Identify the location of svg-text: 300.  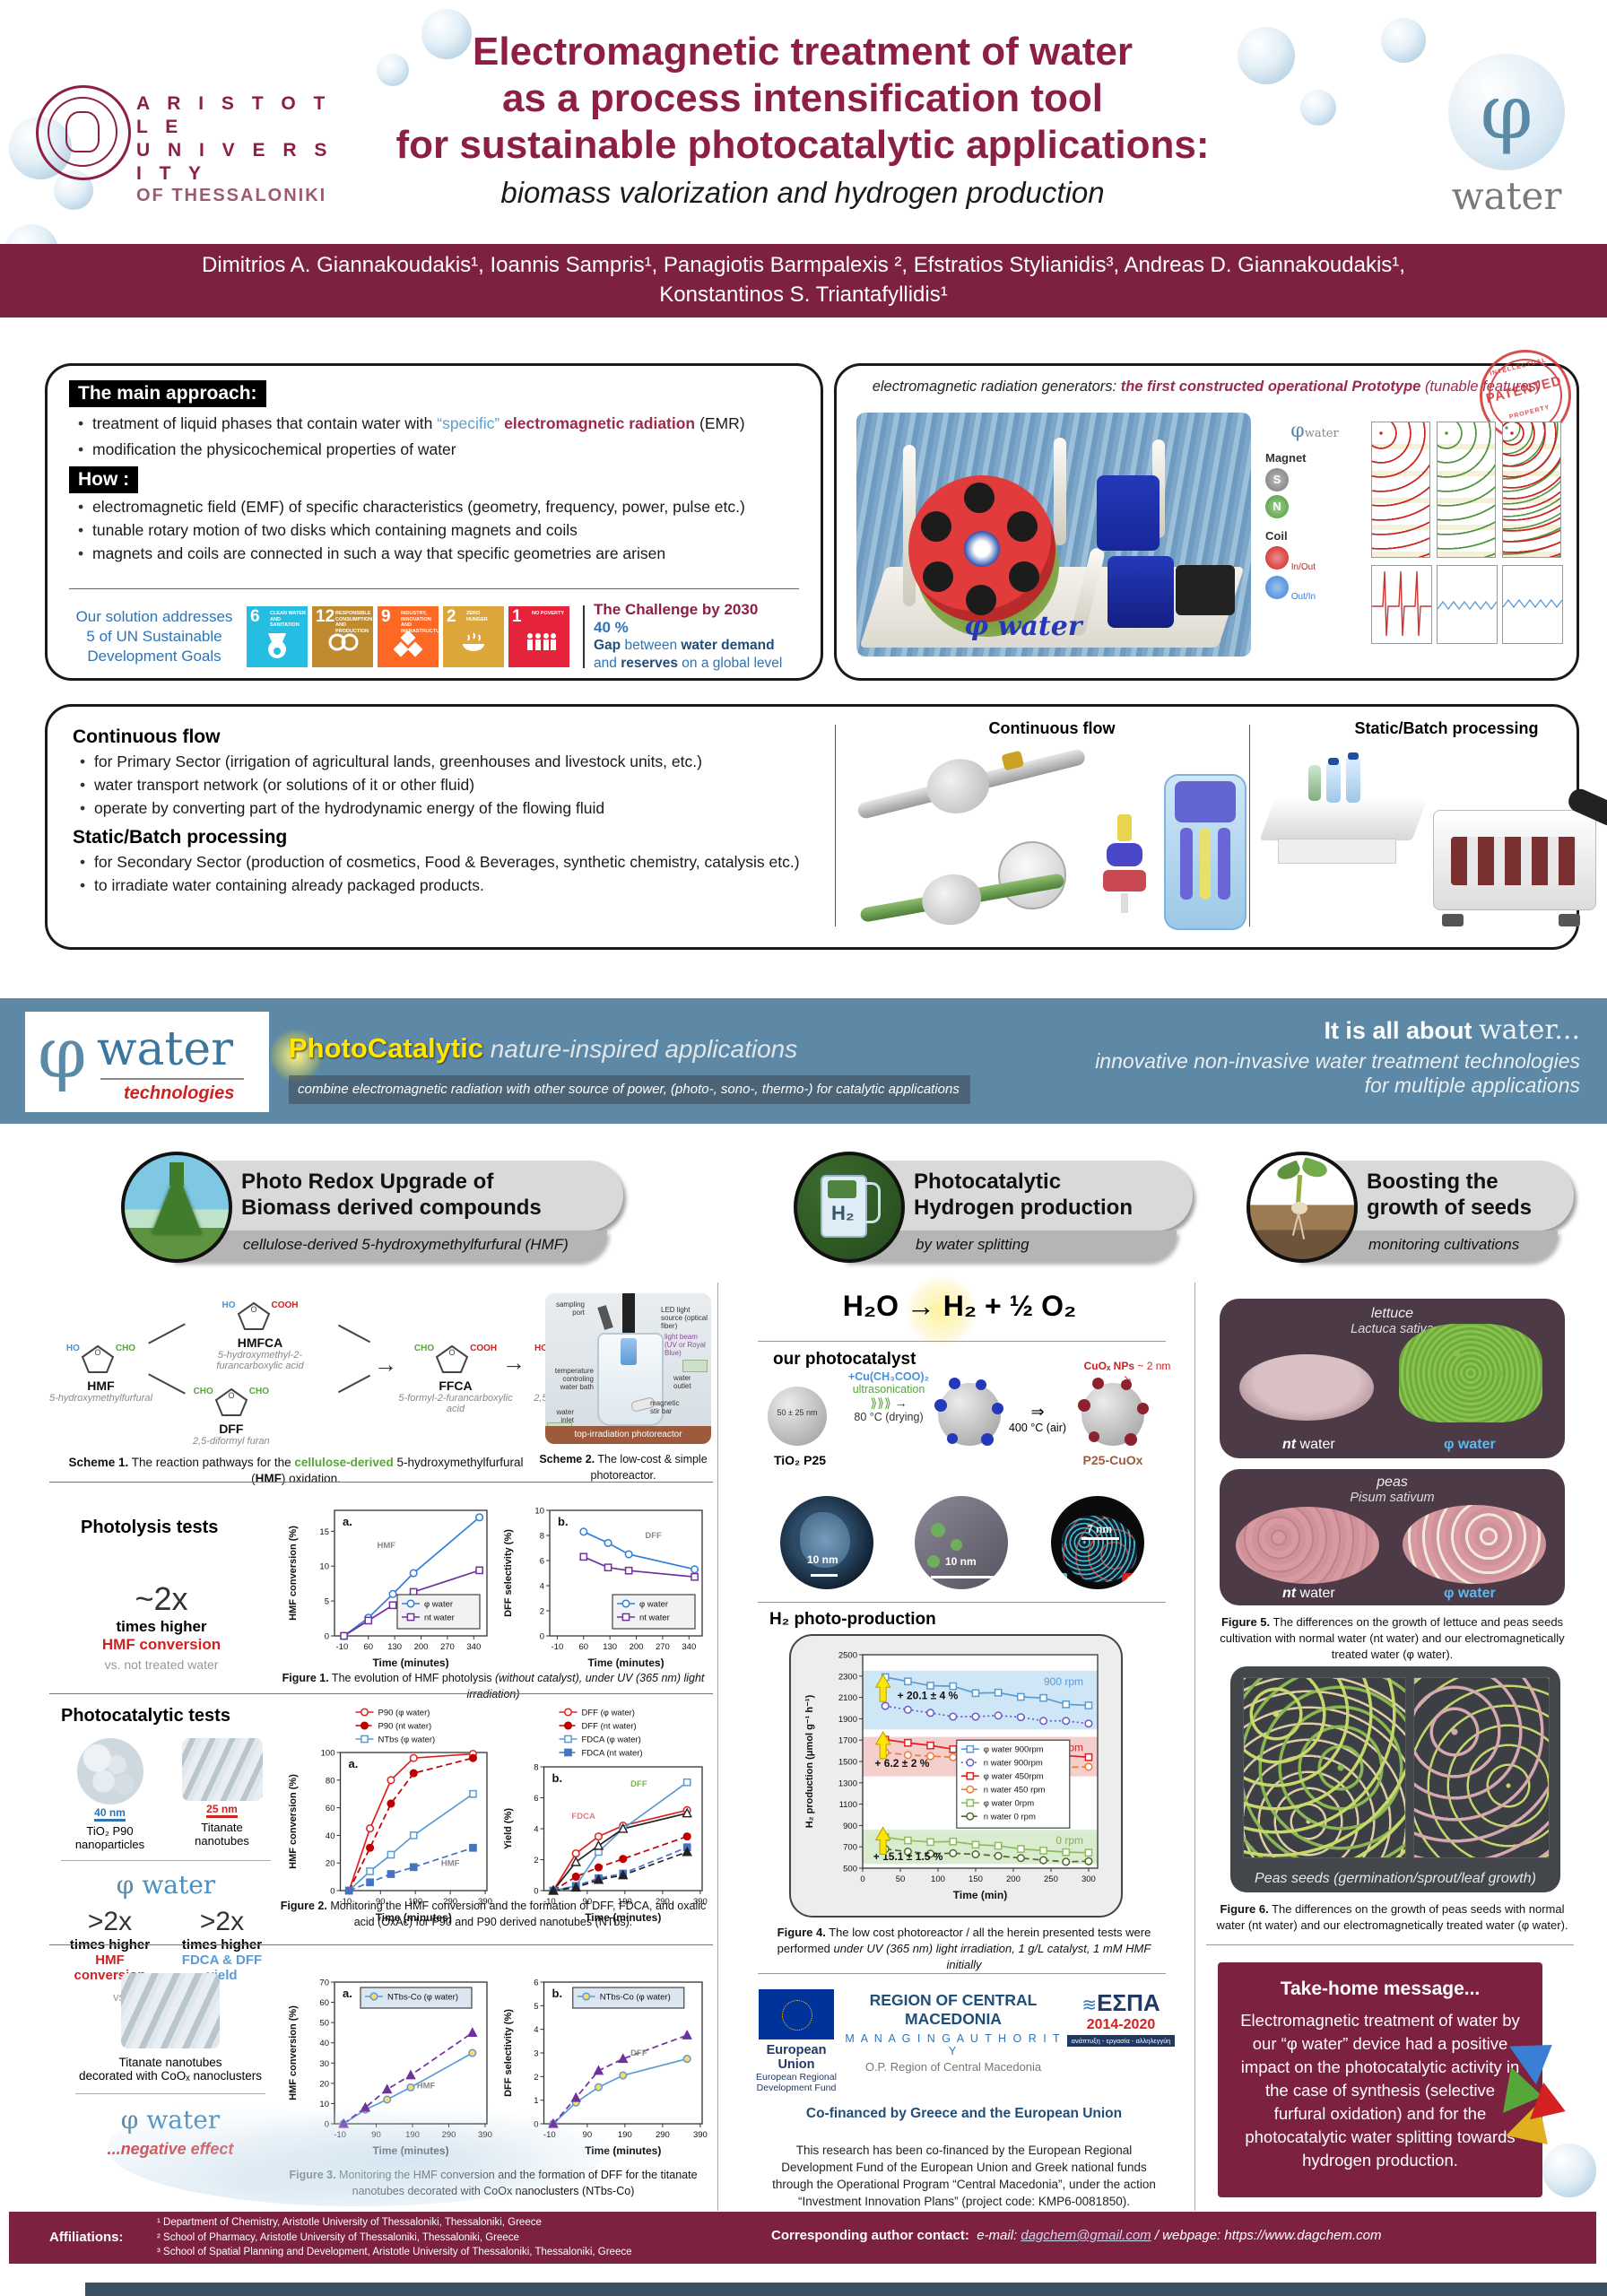
(1088, 1879).